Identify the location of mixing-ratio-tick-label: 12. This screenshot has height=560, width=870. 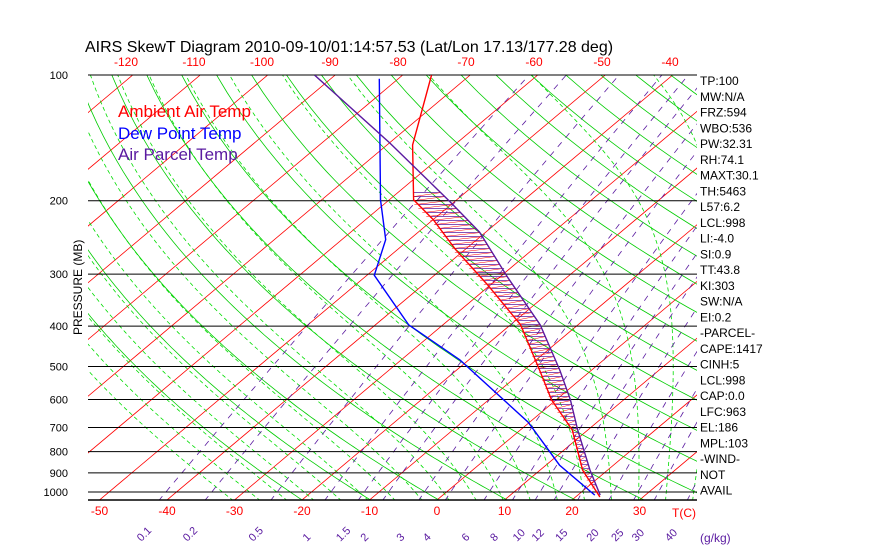
(538, 535).